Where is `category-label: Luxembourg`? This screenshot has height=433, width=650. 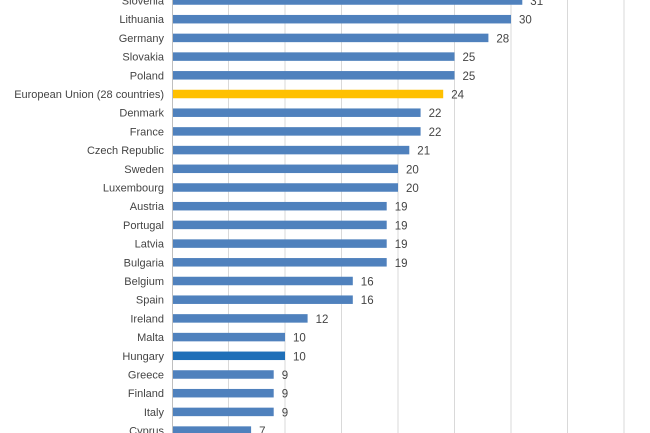 category-label: Luxembourg is located at coordinates (133, 189).